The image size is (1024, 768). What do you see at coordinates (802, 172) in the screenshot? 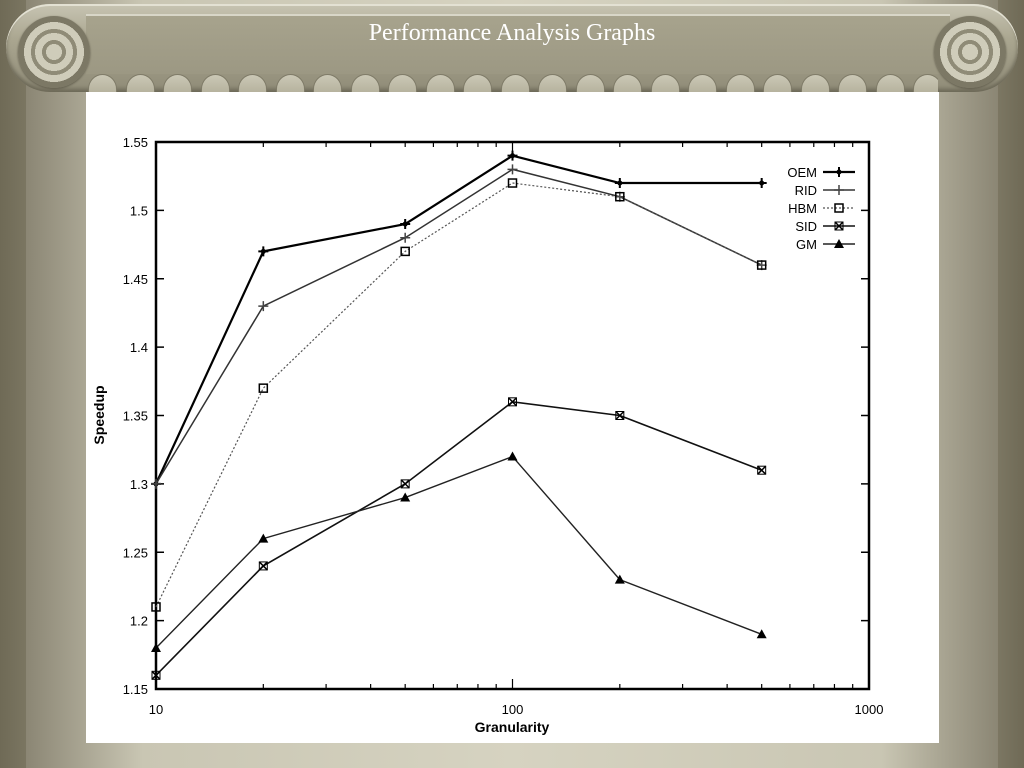
I see `legend-label: OEM` at bounding box center [802, 172].